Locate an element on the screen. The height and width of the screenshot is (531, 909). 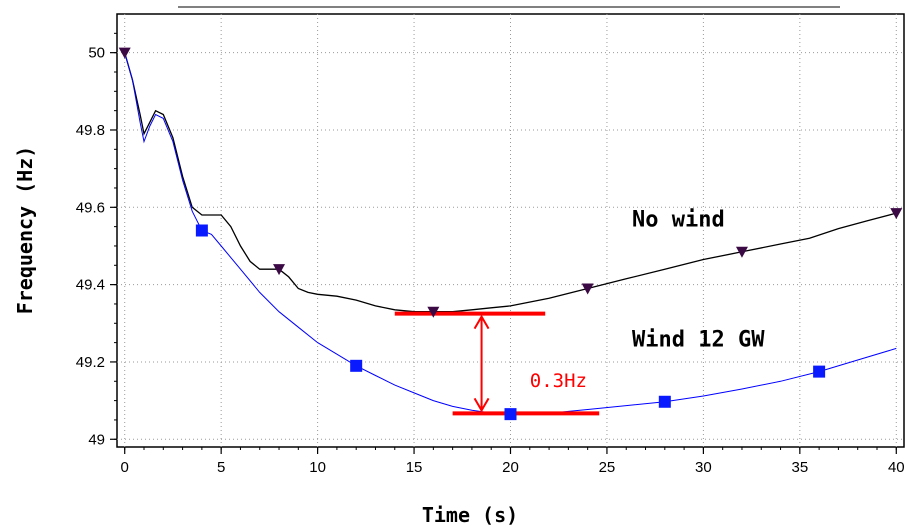
x-tick-label: 30 is located at coordinates (703, 467).